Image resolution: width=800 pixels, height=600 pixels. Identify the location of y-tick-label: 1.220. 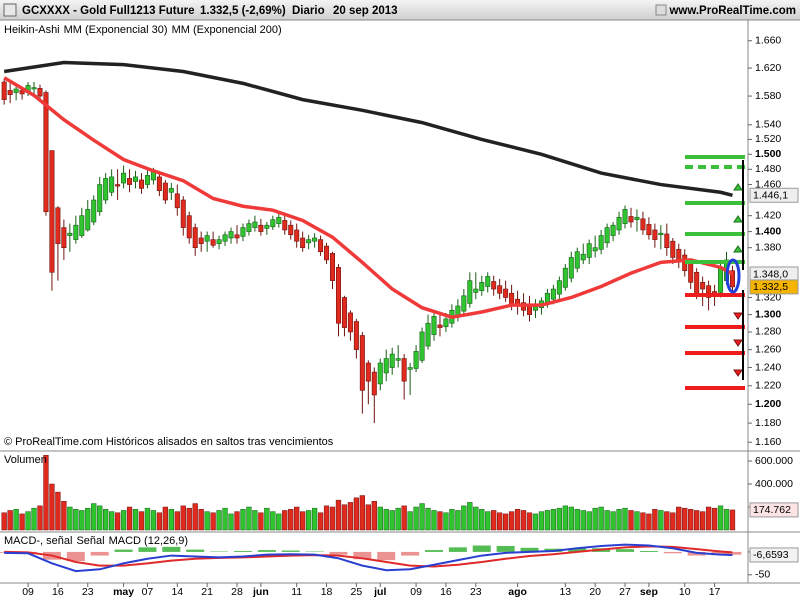
(768, 386).